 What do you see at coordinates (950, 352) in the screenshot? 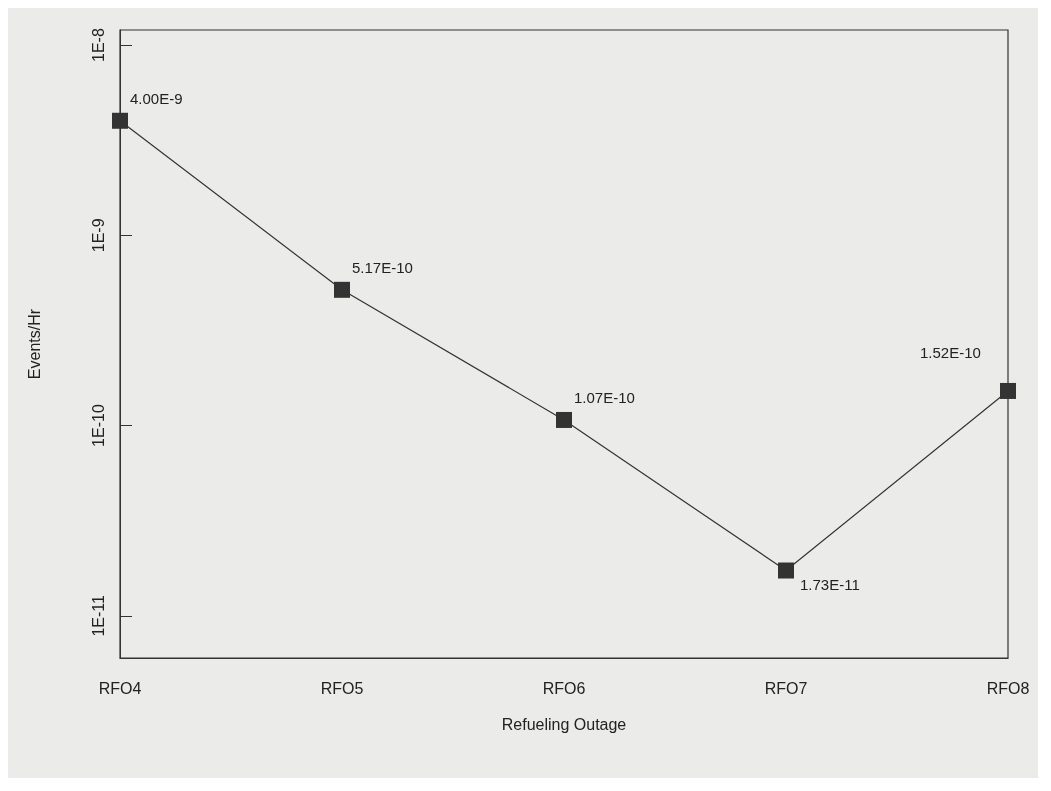
I see `data-label: 1.52E-10` at bounding box center [950, 352].